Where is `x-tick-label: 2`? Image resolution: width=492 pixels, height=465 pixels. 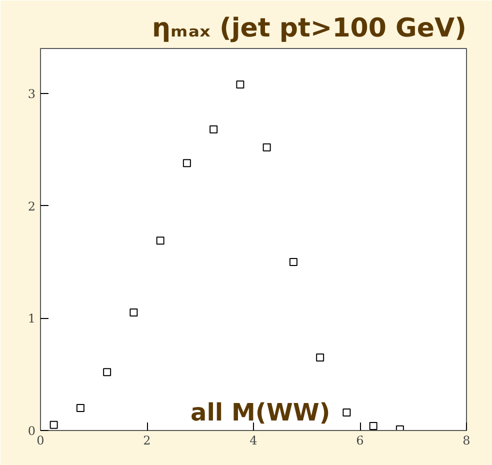
x-tick-label: 2 is located at coordinates (147, 441).